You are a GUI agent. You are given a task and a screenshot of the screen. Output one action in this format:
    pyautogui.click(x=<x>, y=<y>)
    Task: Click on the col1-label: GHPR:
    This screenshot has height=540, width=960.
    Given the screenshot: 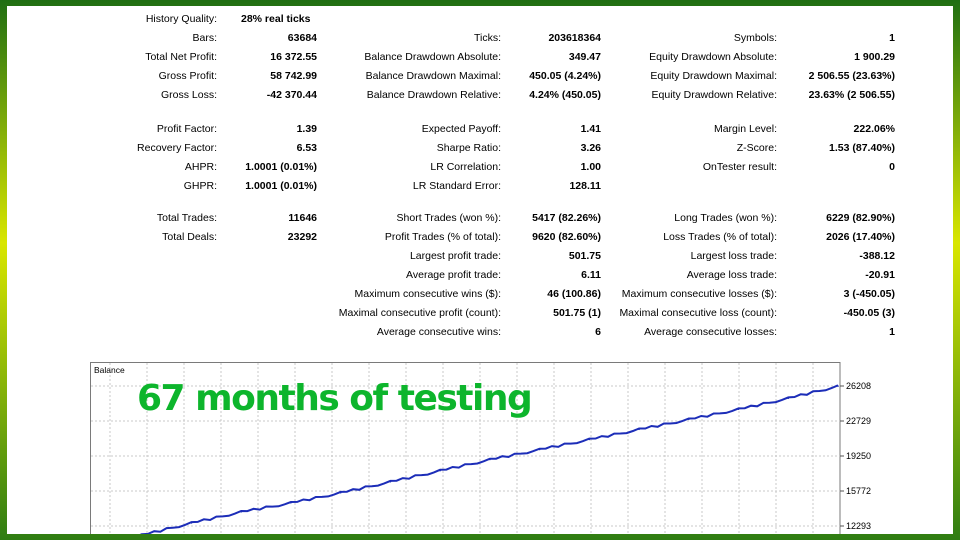 What is the action you would take?
    pyautogui.click(x=200, y=186)
    